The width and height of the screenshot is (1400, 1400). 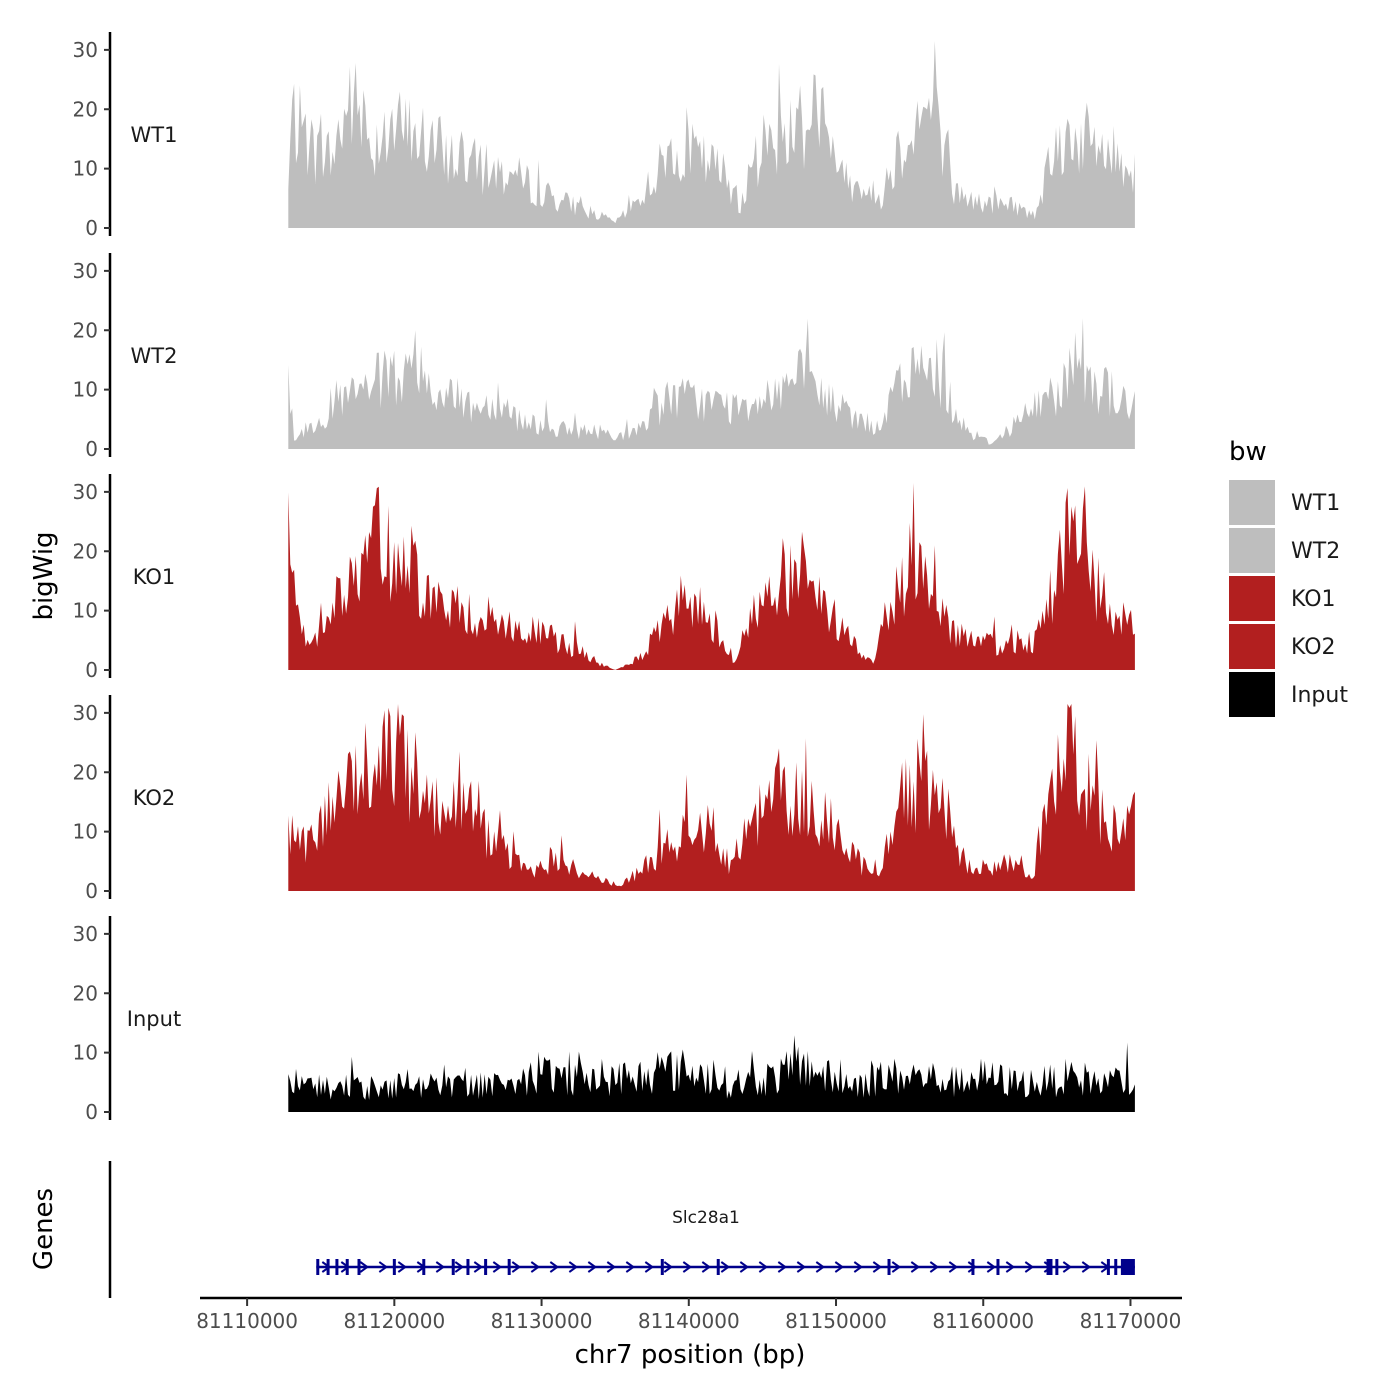 I want to click on signal-area-wt2, so click(x=711, y=383).